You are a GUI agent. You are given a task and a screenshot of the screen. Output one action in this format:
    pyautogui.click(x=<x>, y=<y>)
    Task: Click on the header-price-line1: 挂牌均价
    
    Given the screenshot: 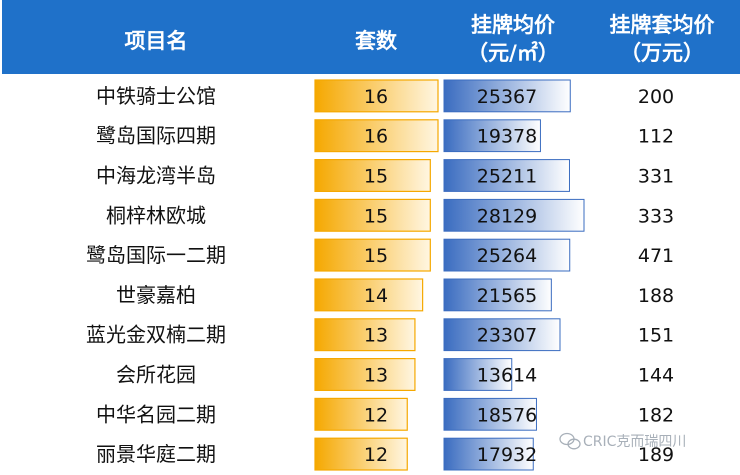 What is the action you would take?
    pyautogui.click(x=513, y=25)
    